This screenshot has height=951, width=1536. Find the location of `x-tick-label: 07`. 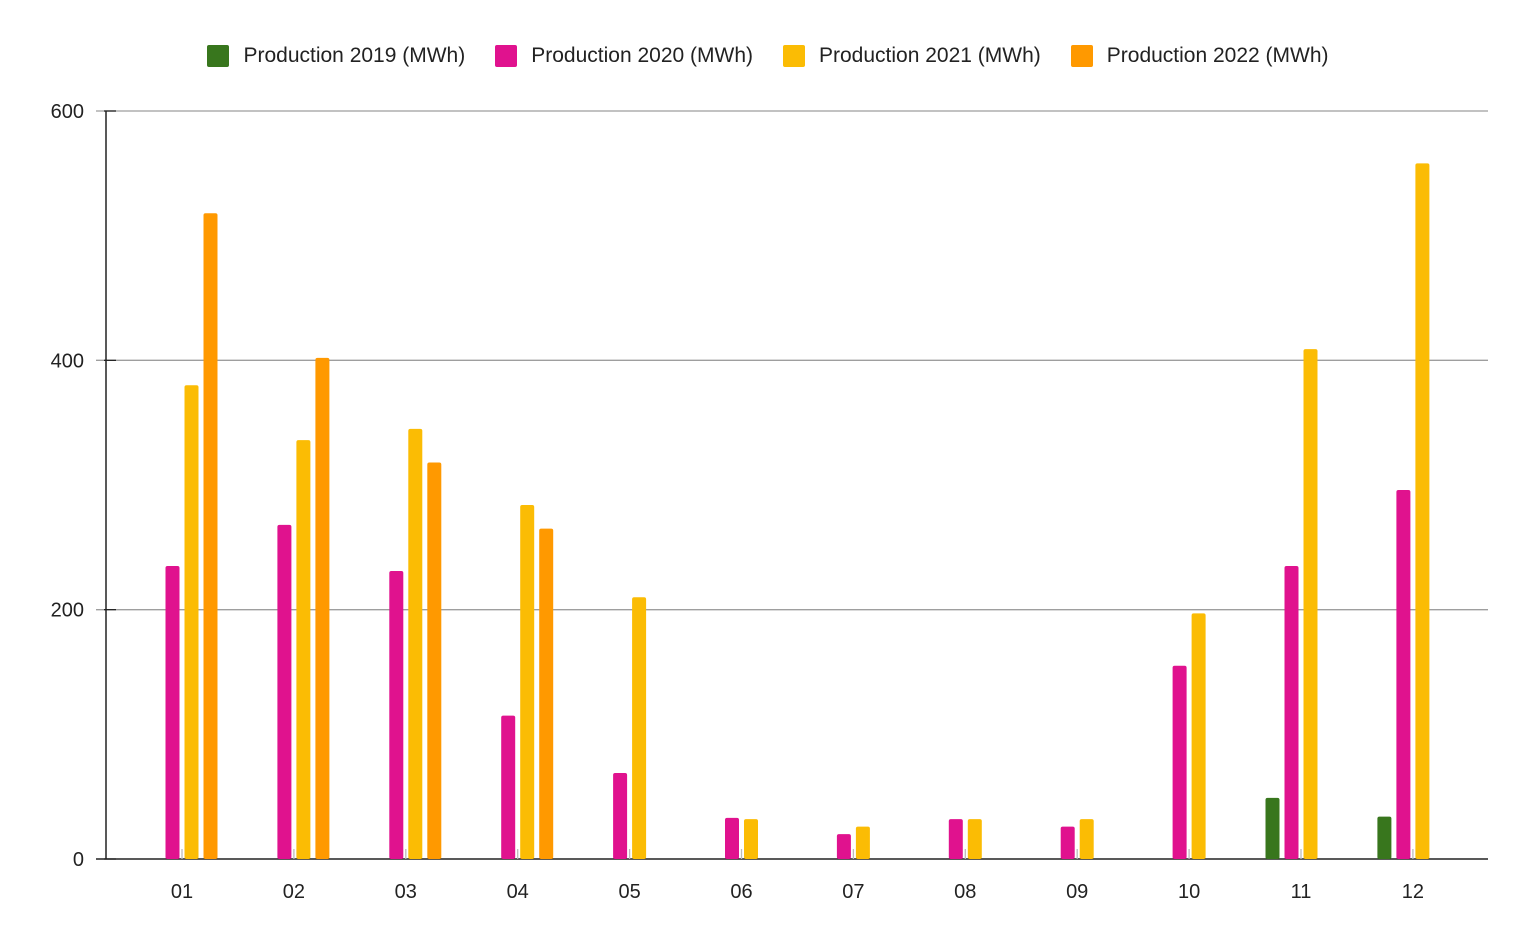

x-tick-label: 07 is located at coordinates (853, 892).